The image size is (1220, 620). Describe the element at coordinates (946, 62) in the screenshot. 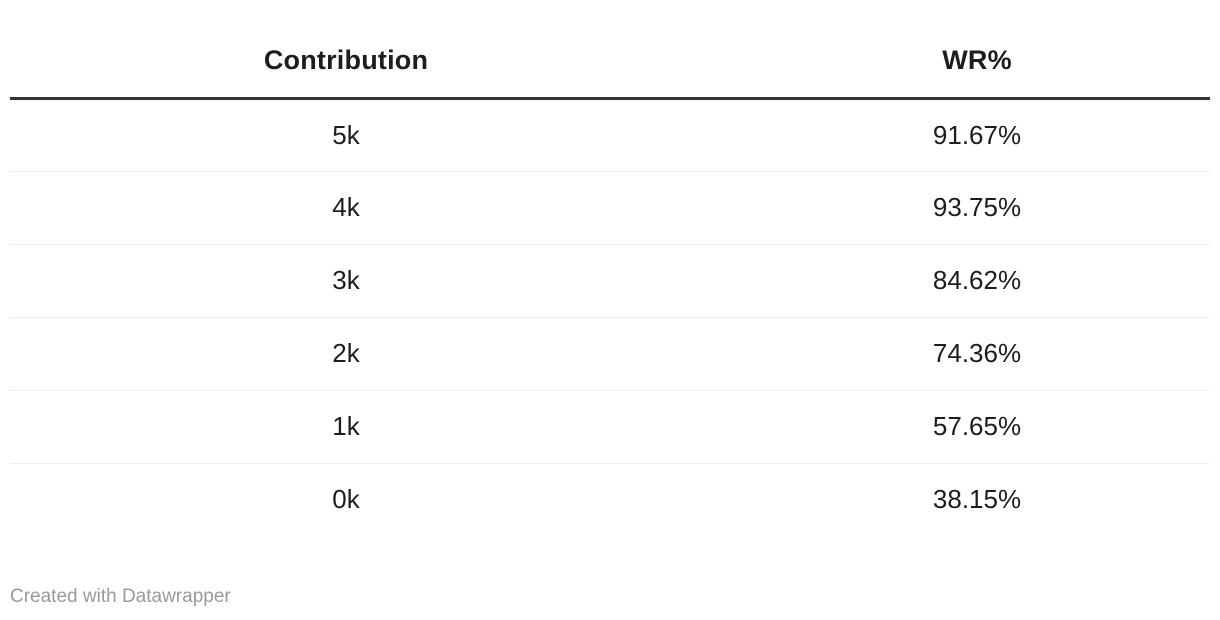

I see `column-header-wr: WR%` at that location.